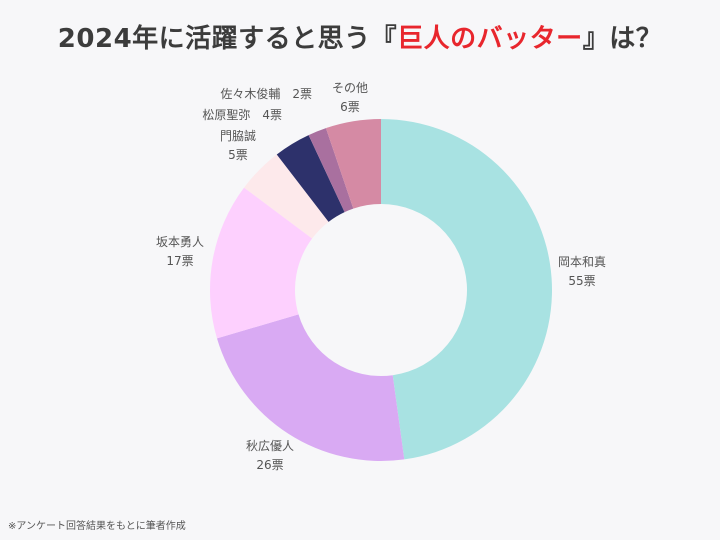 This screenshot has width=720, height=540. I want to click on slice-label-5: 松原聖弥 4票, so click(242, 114).